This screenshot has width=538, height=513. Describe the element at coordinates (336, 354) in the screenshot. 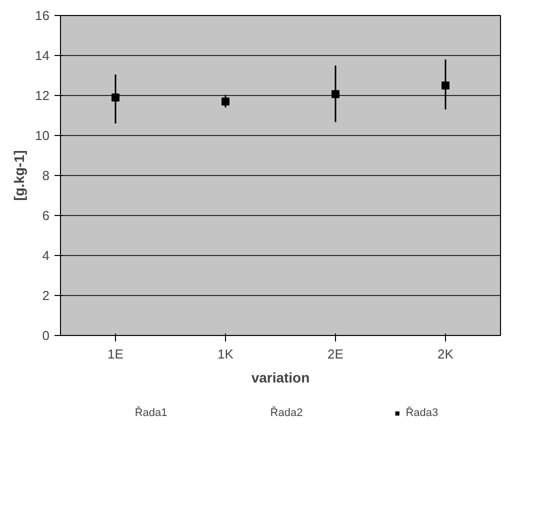

I see `x-tick-label: 2E` at that location.